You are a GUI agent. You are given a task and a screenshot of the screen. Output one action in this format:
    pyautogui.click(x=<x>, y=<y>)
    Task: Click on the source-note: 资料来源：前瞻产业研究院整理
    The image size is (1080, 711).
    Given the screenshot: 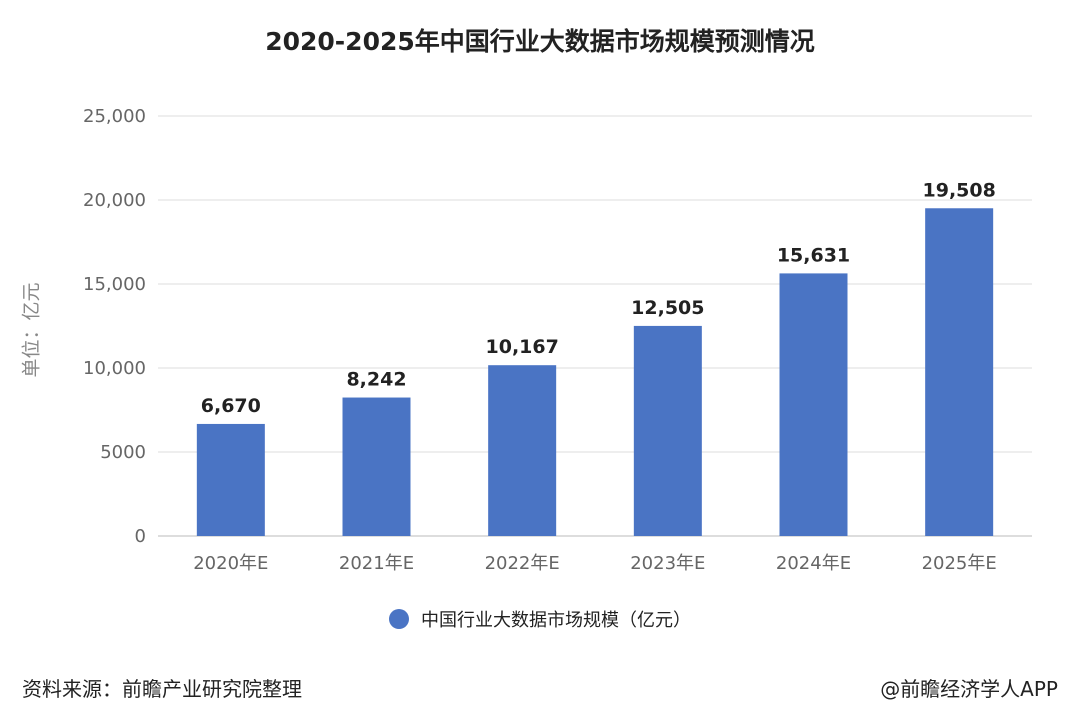 What is the action you would take?
    pyautogui.click(x=162, y=689)
    